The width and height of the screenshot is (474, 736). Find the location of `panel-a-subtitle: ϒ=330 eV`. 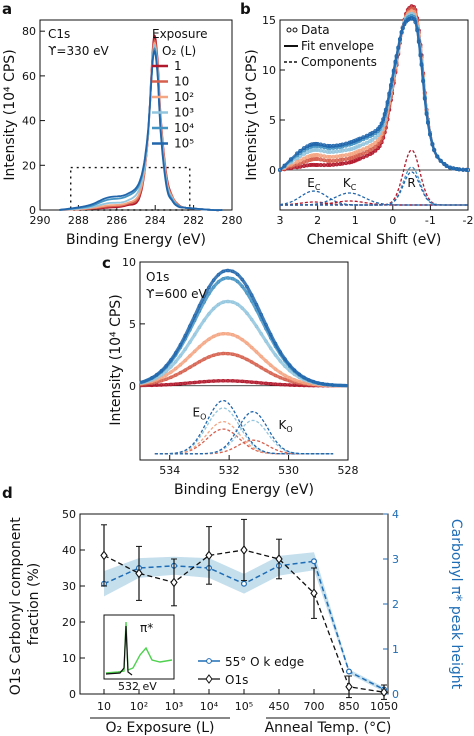

panel-a-subtitle: ϒ=330 eV is located at coordinates (79, 51).